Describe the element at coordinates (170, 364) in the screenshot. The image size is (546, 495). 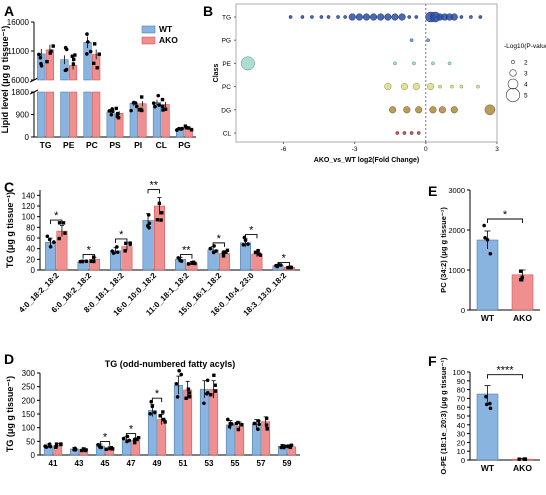
I see `chart-title: TG (odd-numbered fatty acyls)` at that location.